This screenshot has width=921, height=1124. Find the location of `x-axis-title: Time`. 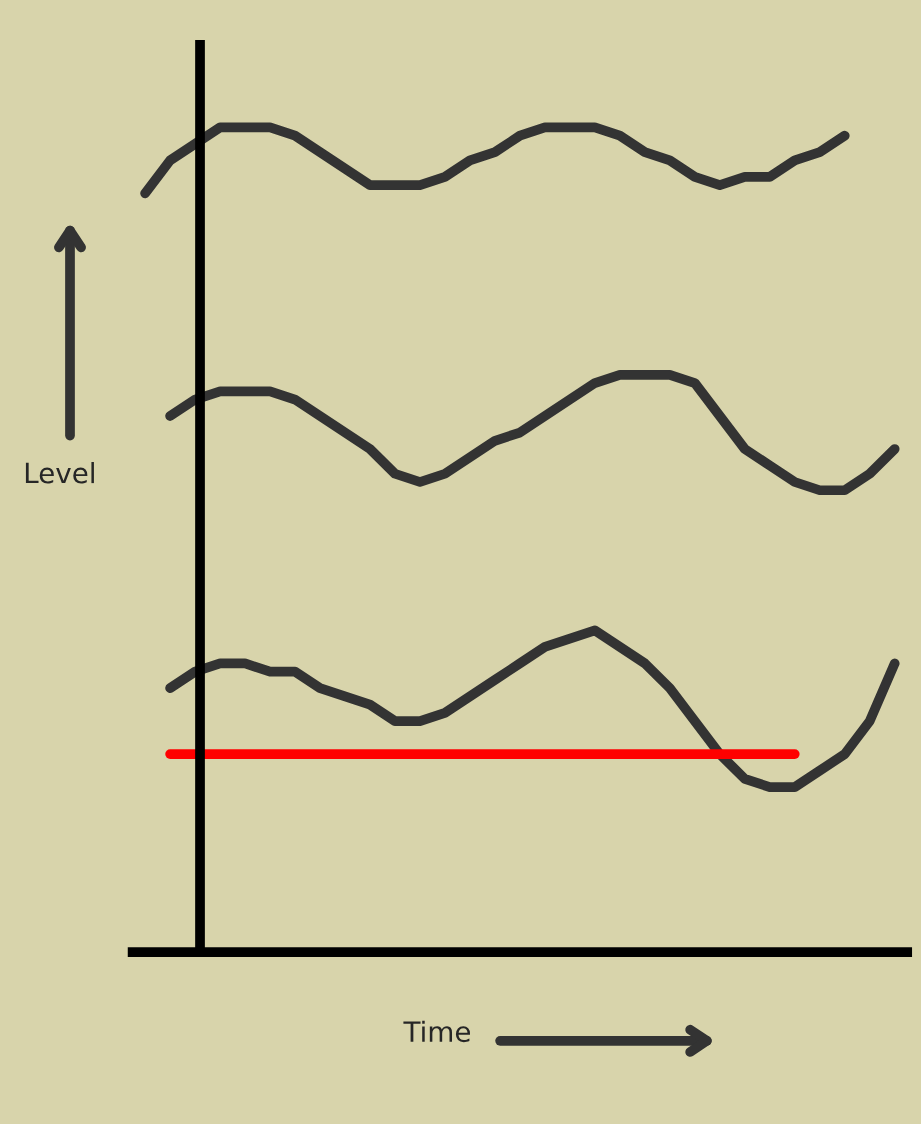

x-axis-title: Time is located at coordinates (436, 1031).